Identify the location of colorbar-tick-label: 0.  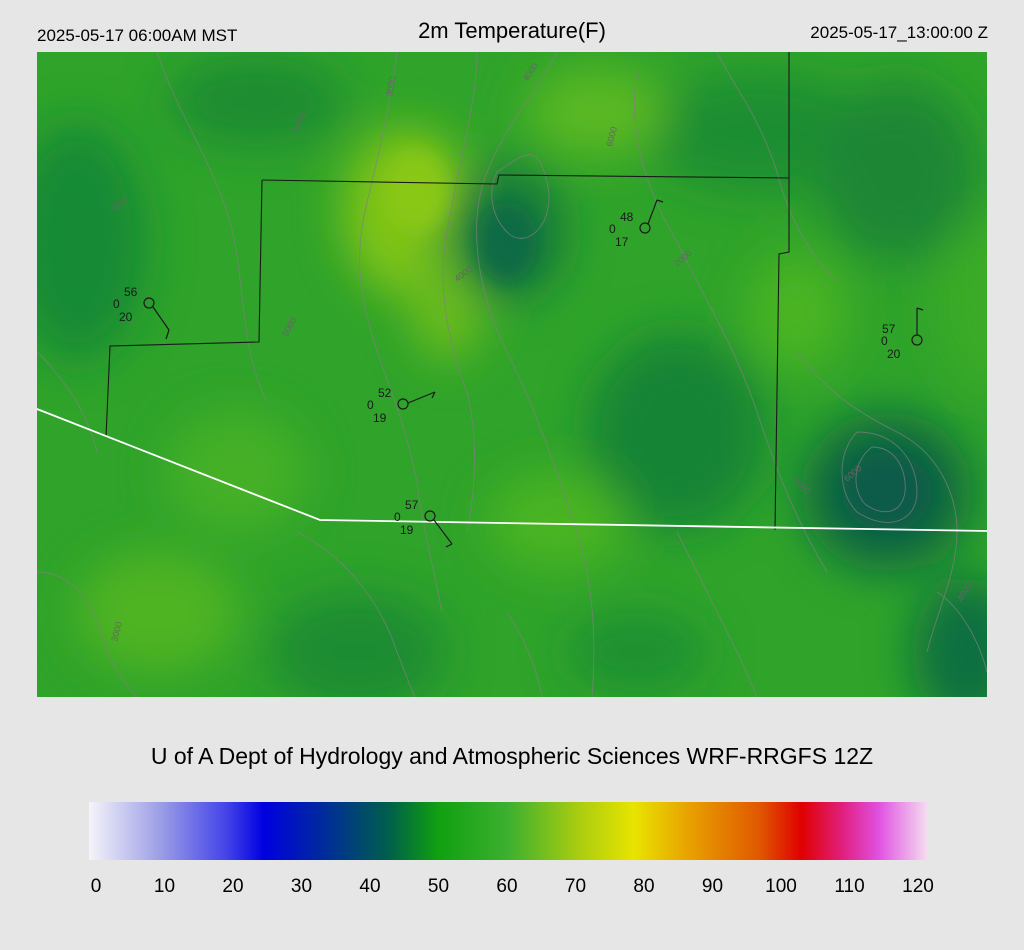
(96, 886).